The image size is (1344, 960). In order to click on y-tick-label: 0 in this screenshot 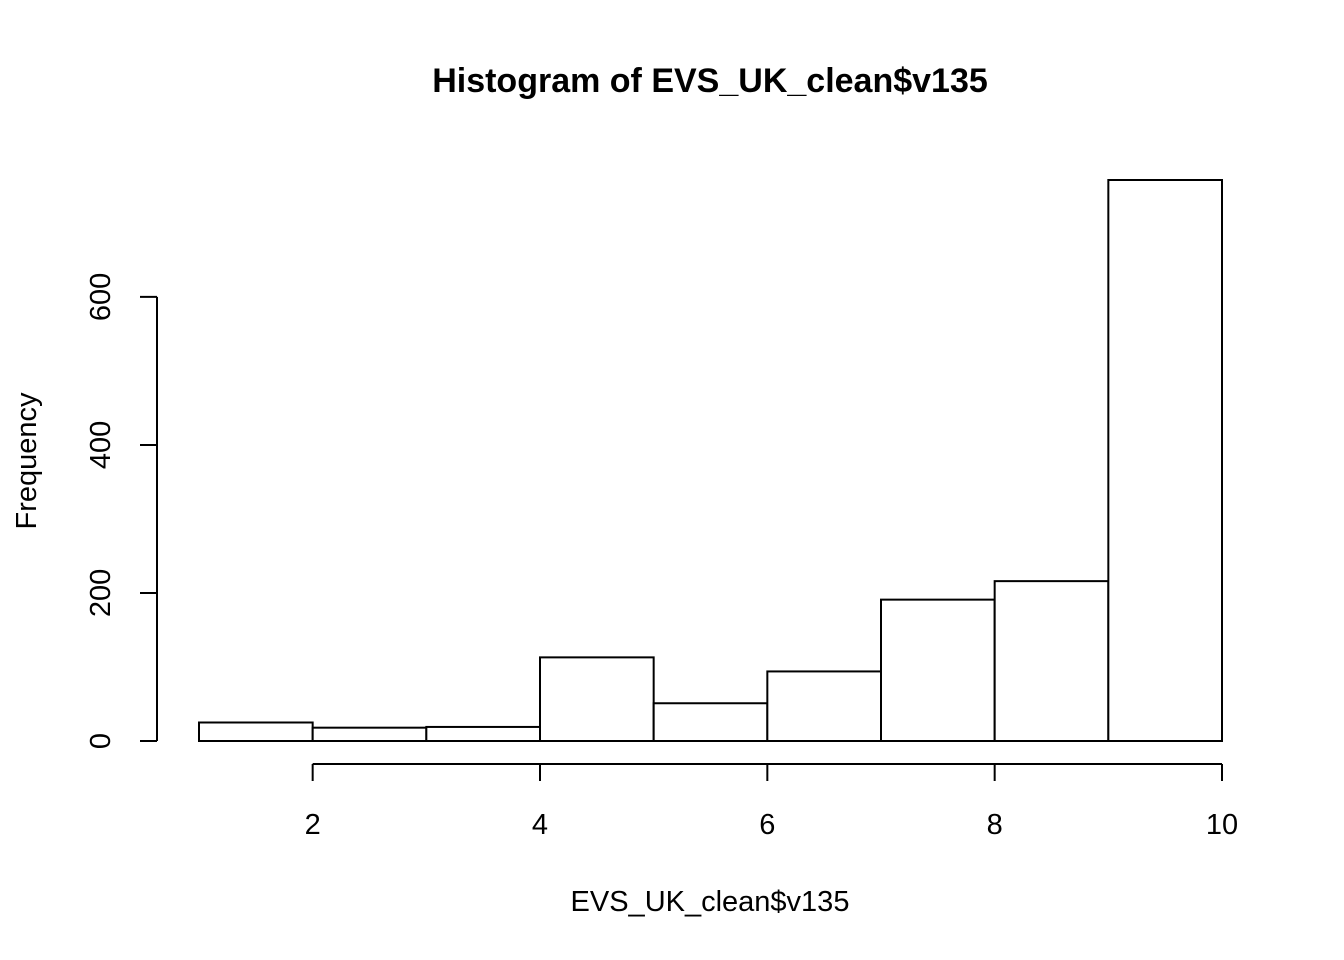, I will do `click(101, 741)`.